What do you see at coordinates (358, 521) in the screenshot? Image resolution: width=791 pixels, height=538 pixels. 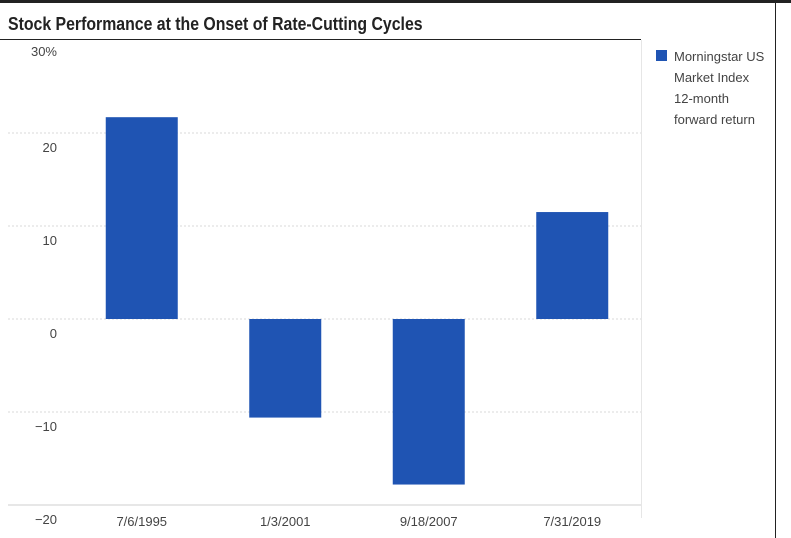 I see `x-axis-labels: 7/6/1995 1/3/2001 9/18/2007 7/31/2019` at bounding box center [358, 521].